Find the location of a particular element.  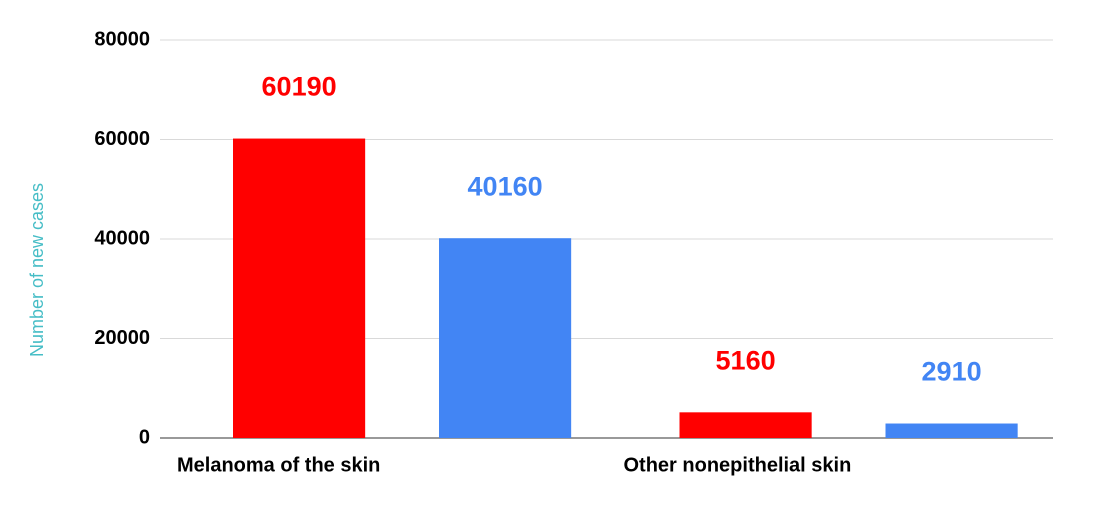

y-tick-label: 60000 is located at coordinates (122, 139).